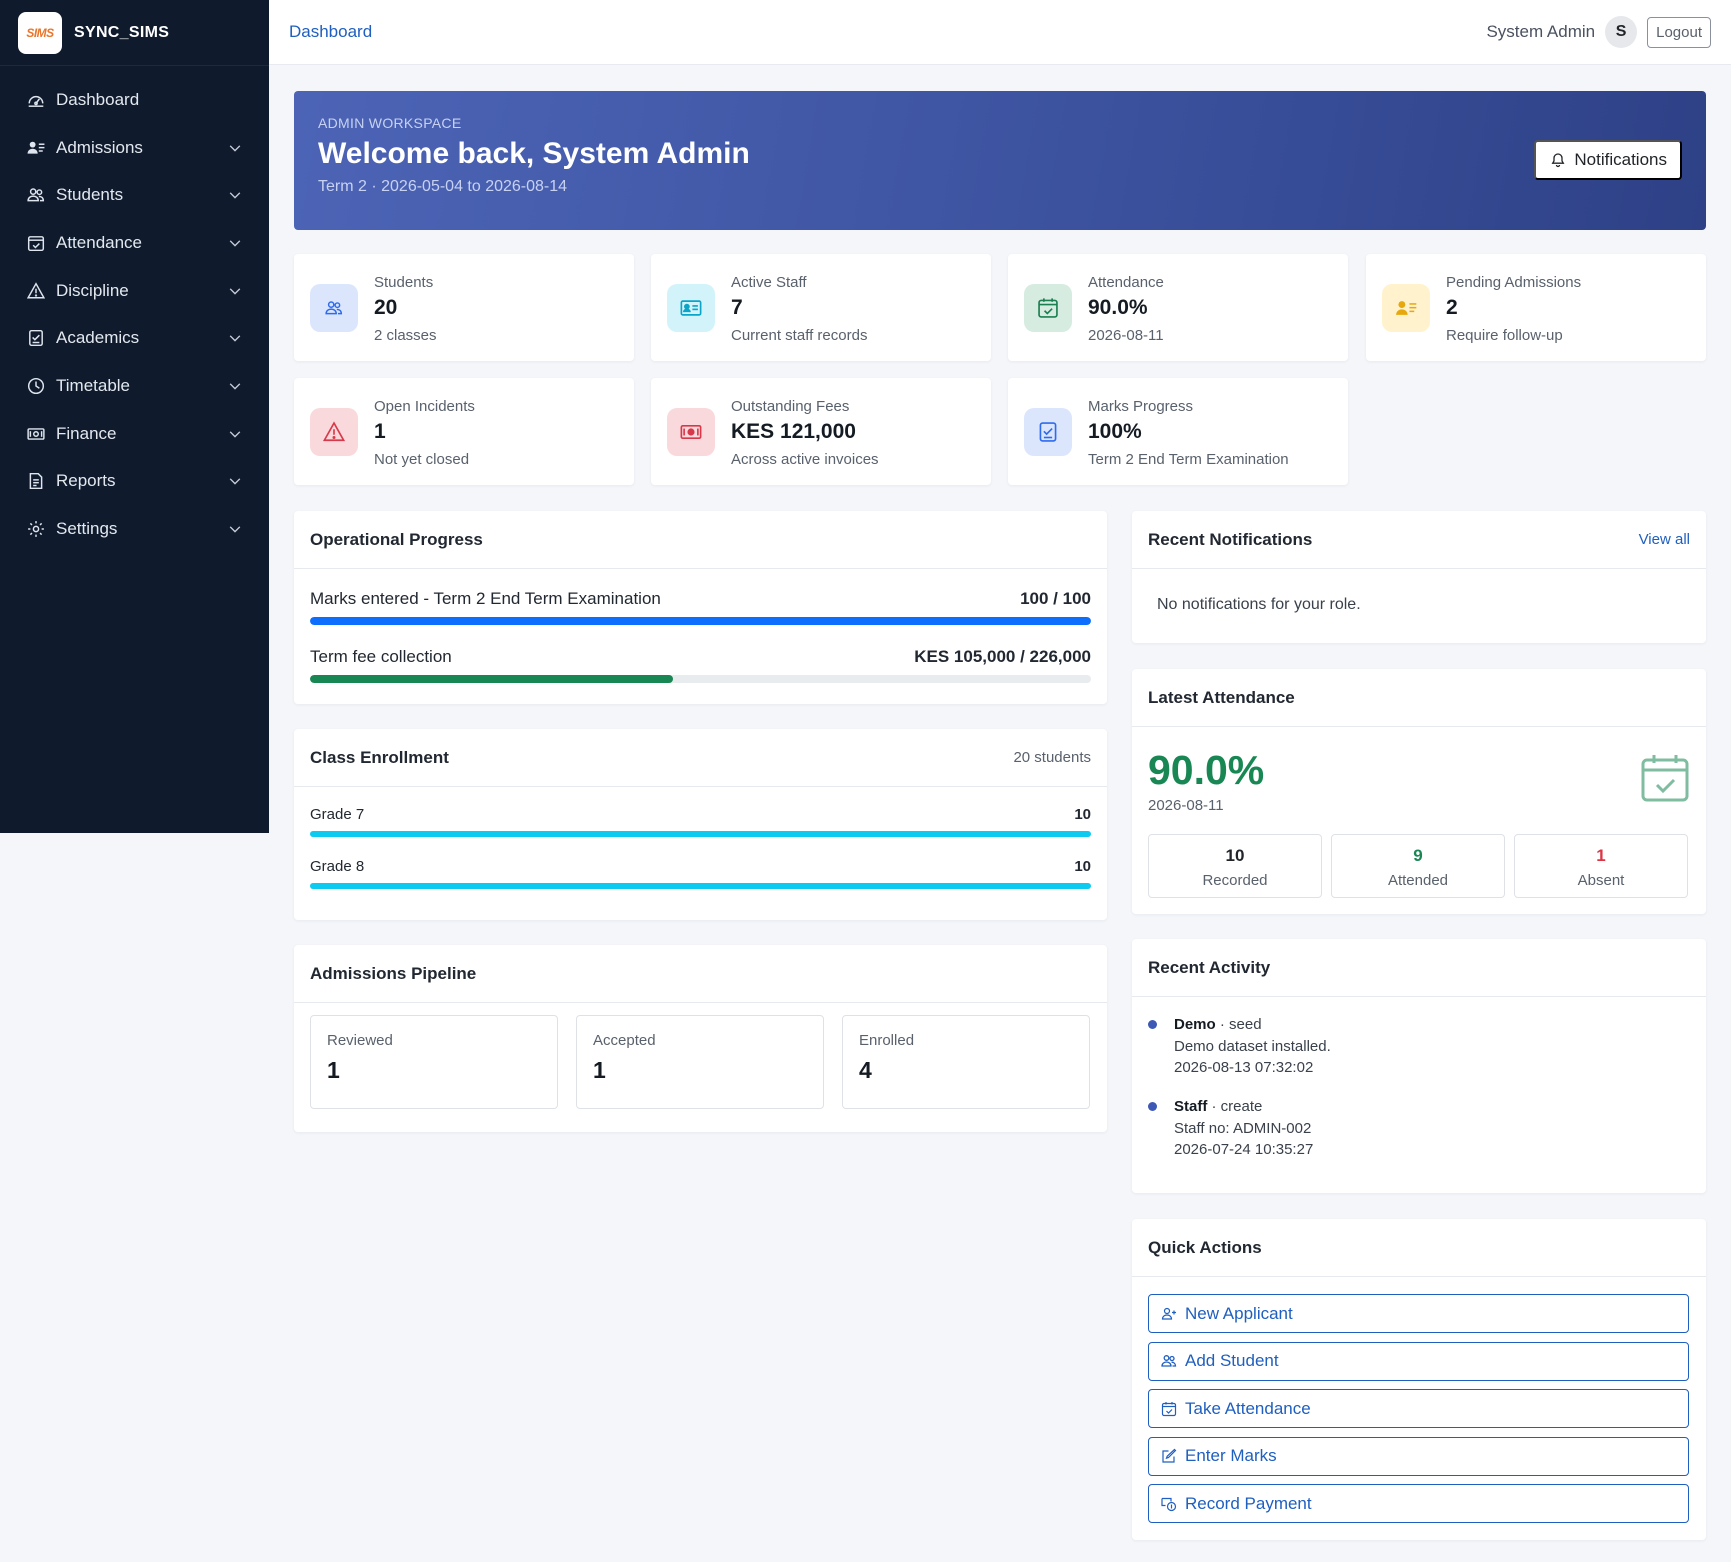 The height and width of the screenshot is (1562, 1731). I want to click on stat-value: 2, so click(1452, 307).